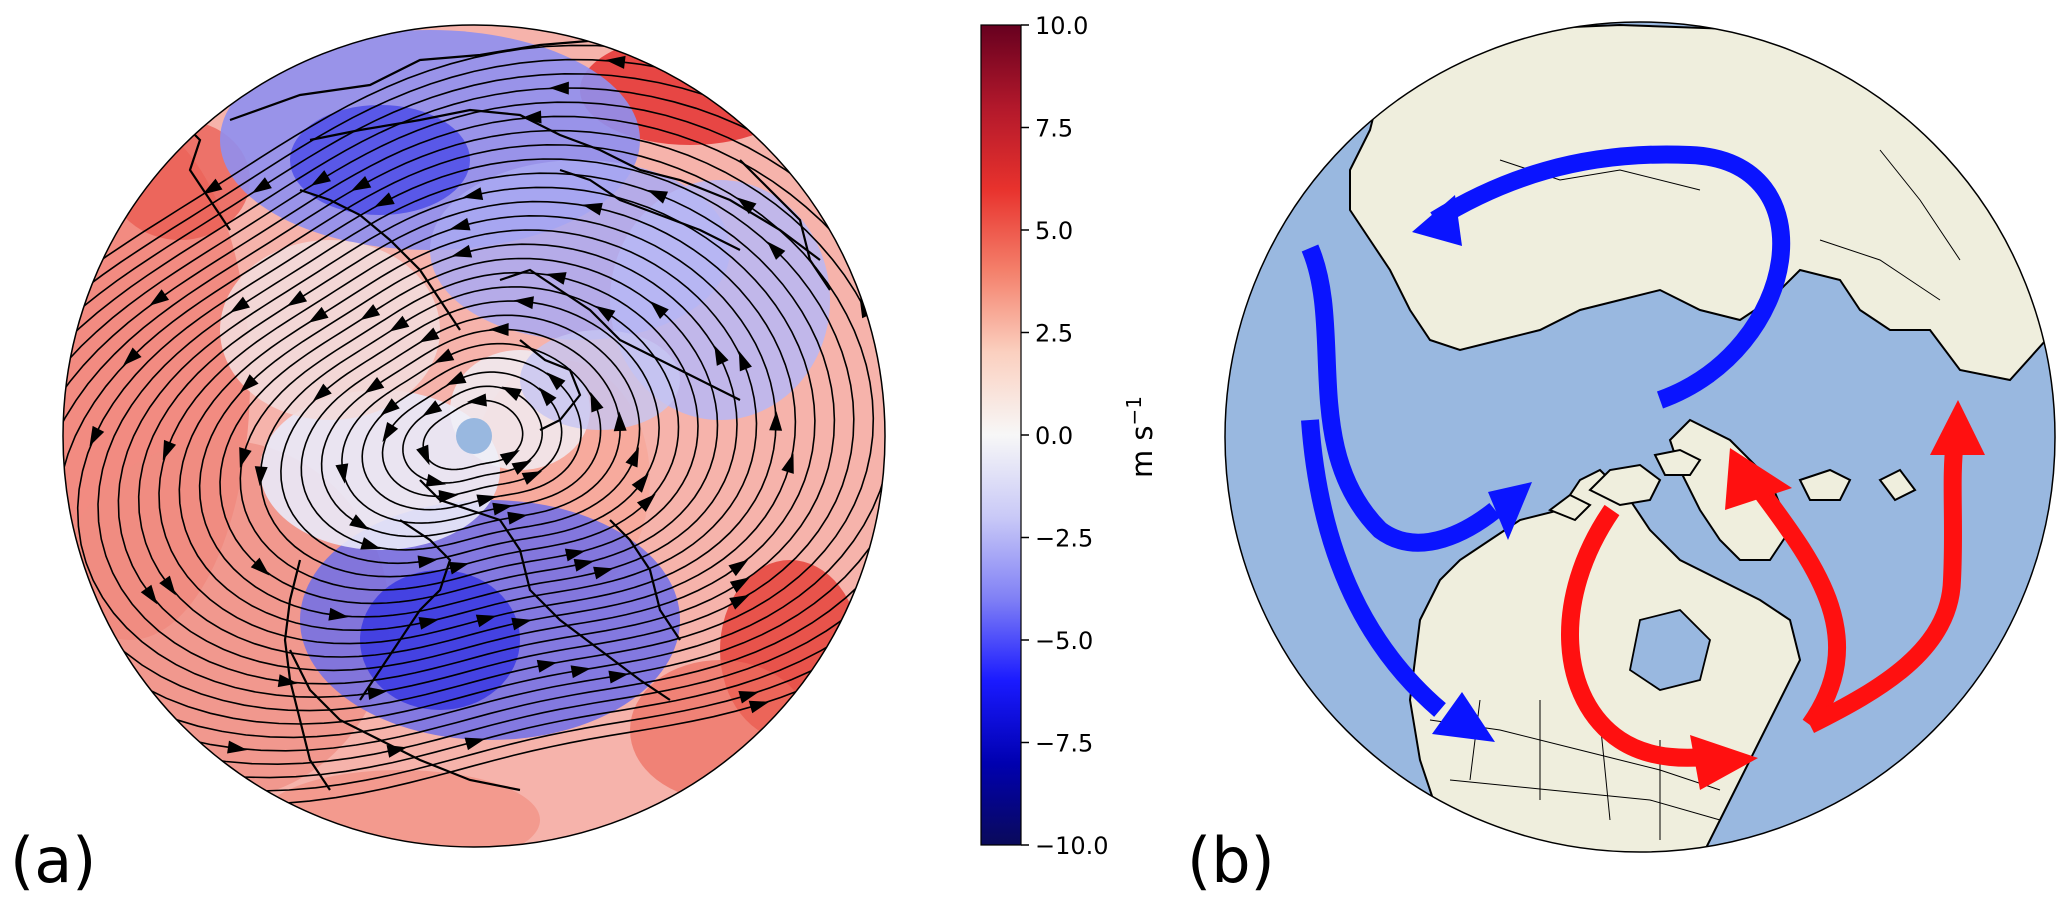 The height and width of the screenshot is (907, 2067). I want to click on colorbar-tick-label: −5.0, so click(1064, 641).